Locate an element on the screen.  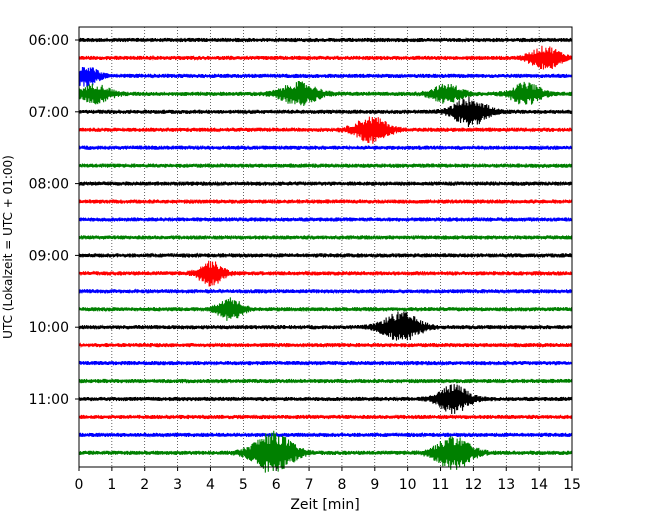
trace-08:00 is located at coordinates (325, 183).